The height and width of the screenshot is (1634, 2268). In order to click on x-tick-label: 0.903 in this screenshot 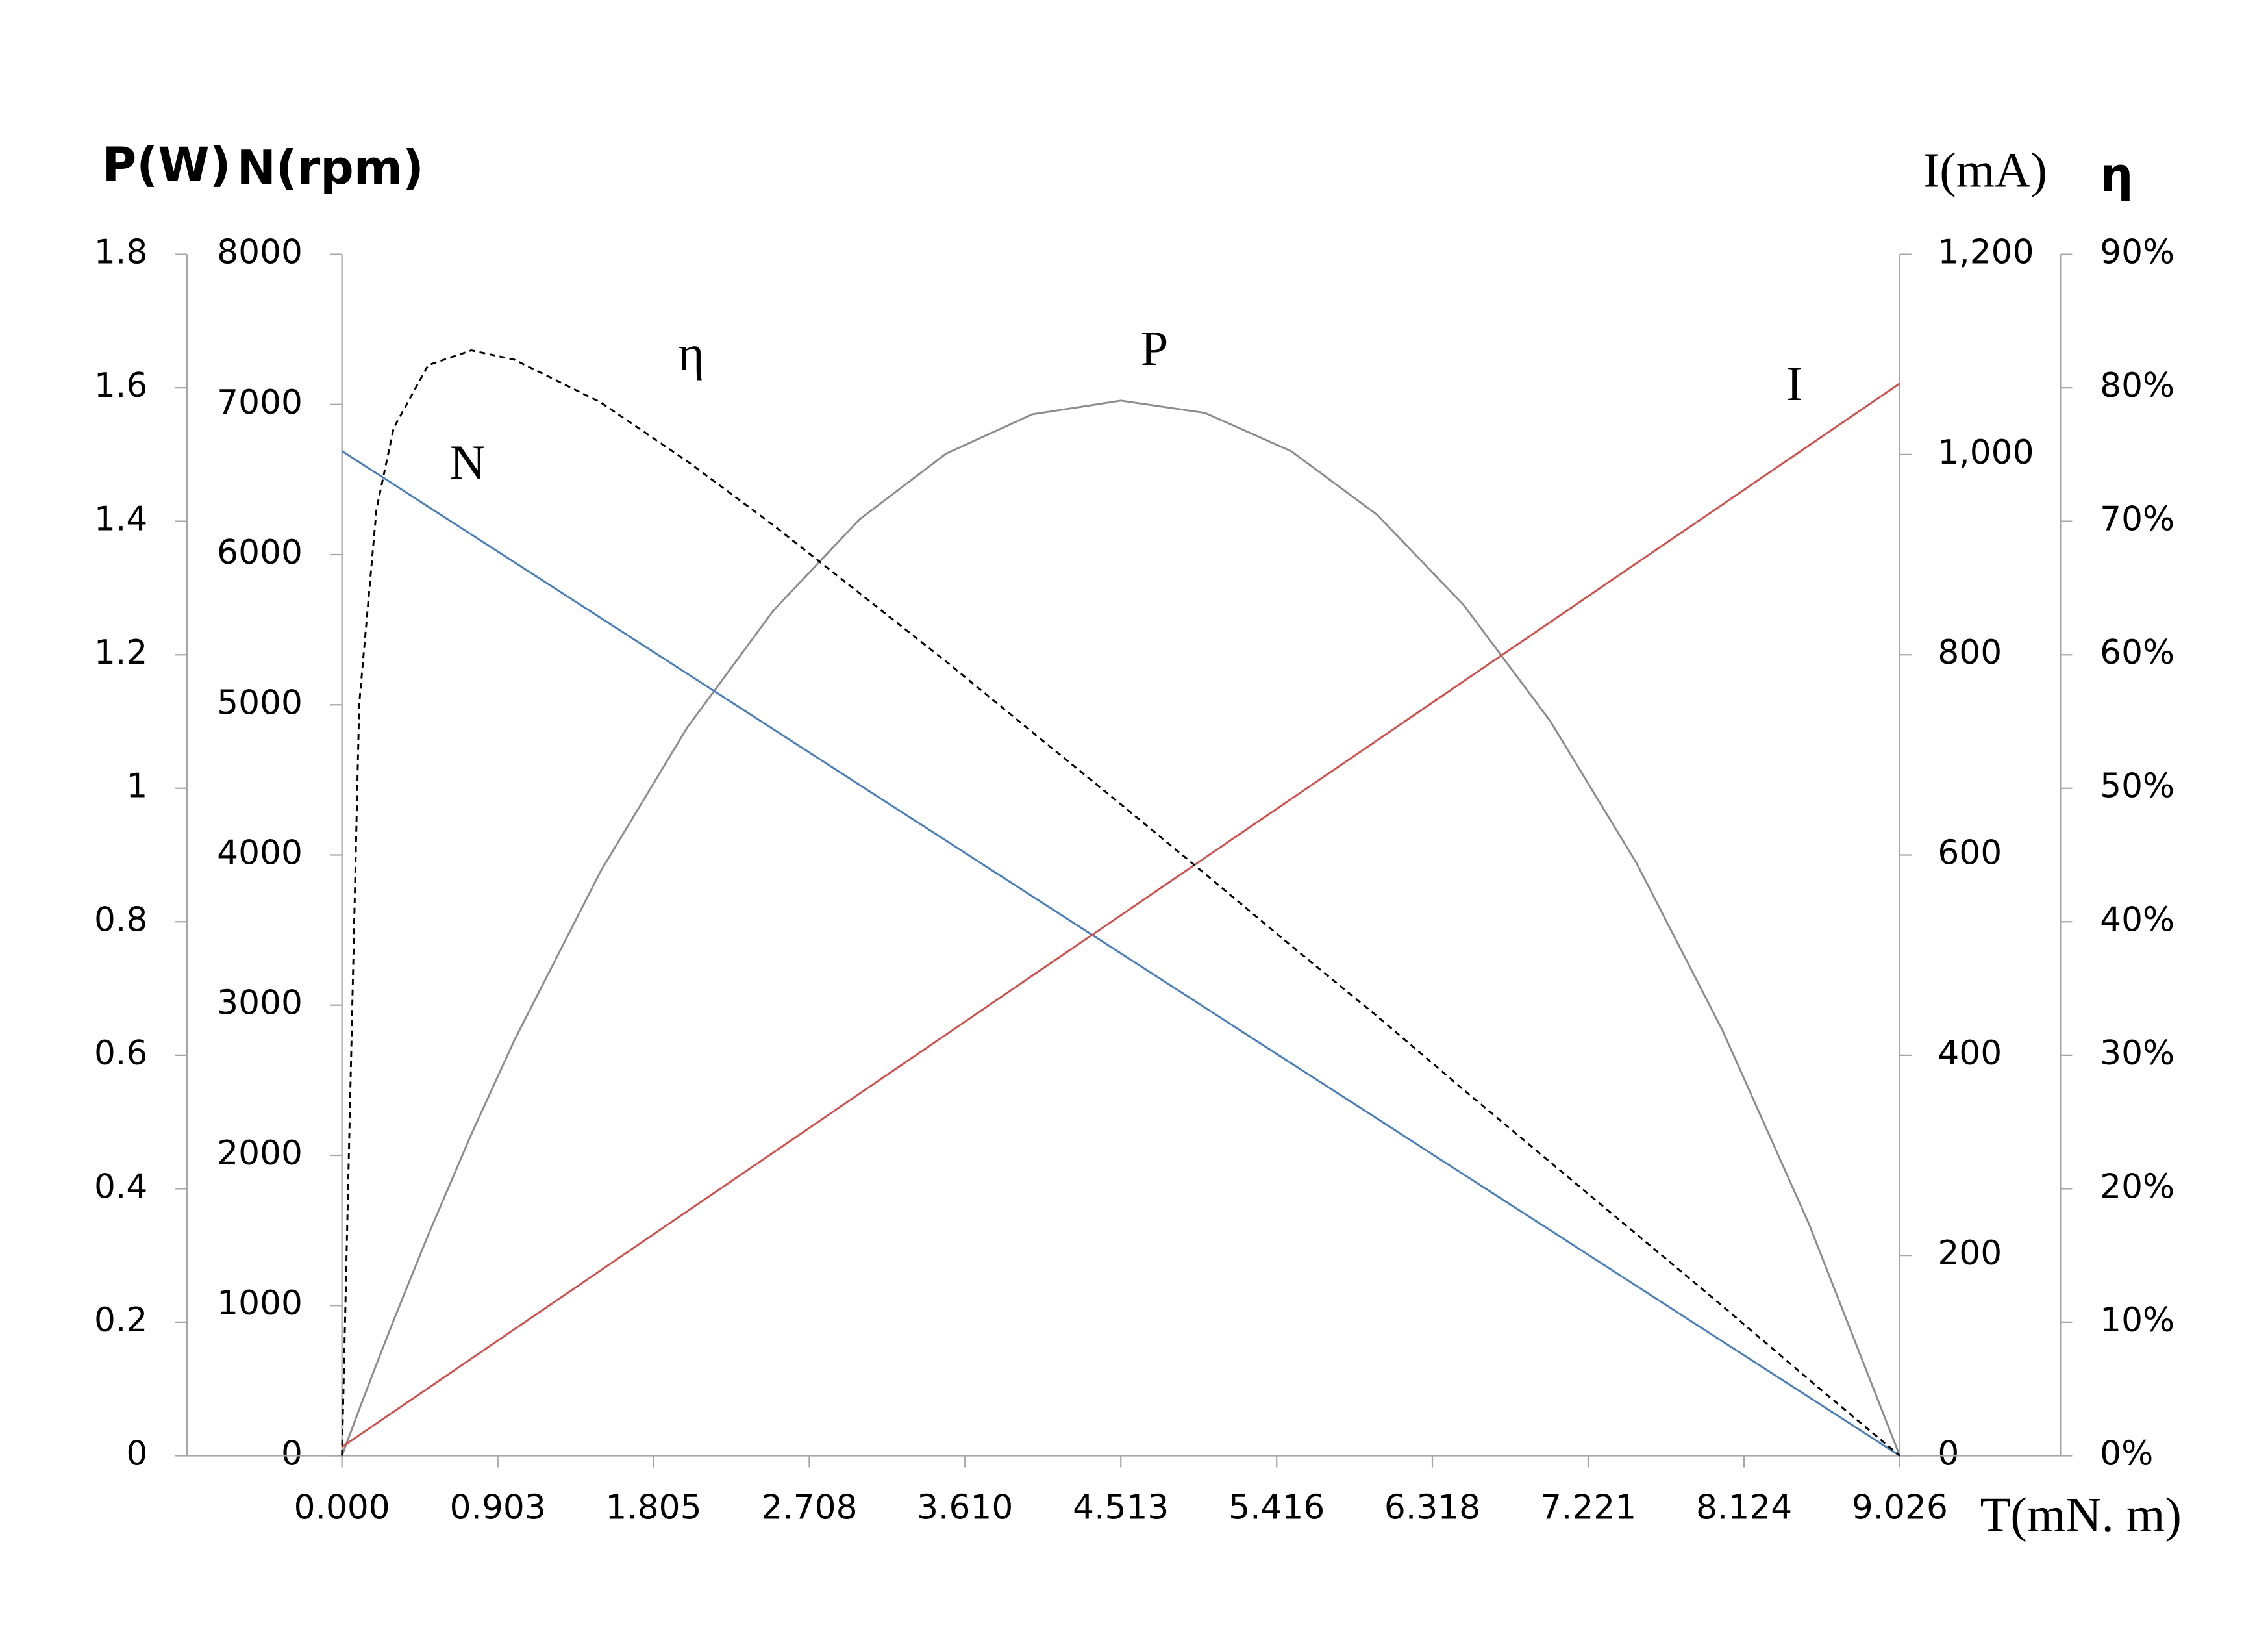, I will do `click(498, 1508)`.